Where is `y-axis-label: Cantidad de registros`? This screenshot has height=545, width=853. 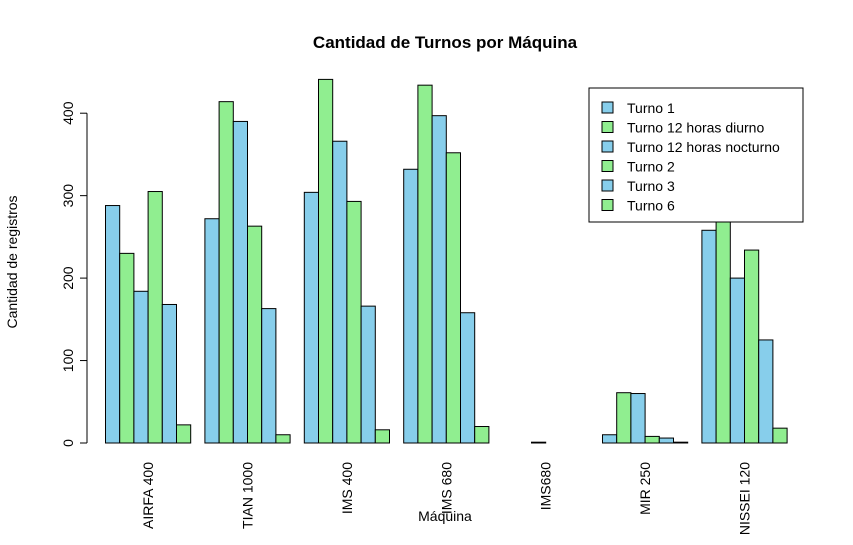
y-axis-label: Cantidad de registros is located at coordinates (12, 261).